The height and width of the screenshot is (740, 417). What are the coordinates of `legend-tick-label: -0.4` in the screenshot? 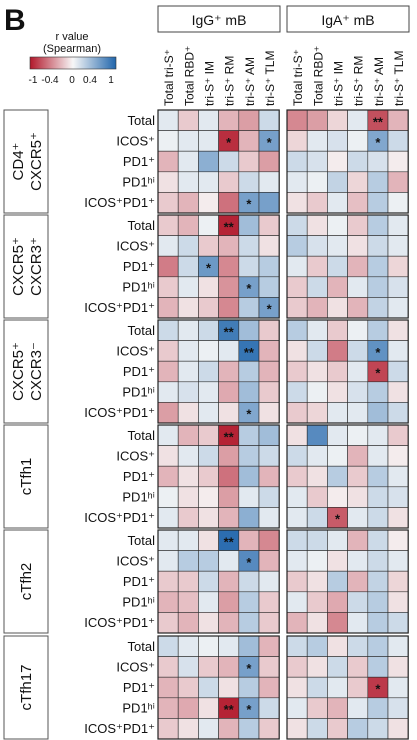 It's located at (50, 80).